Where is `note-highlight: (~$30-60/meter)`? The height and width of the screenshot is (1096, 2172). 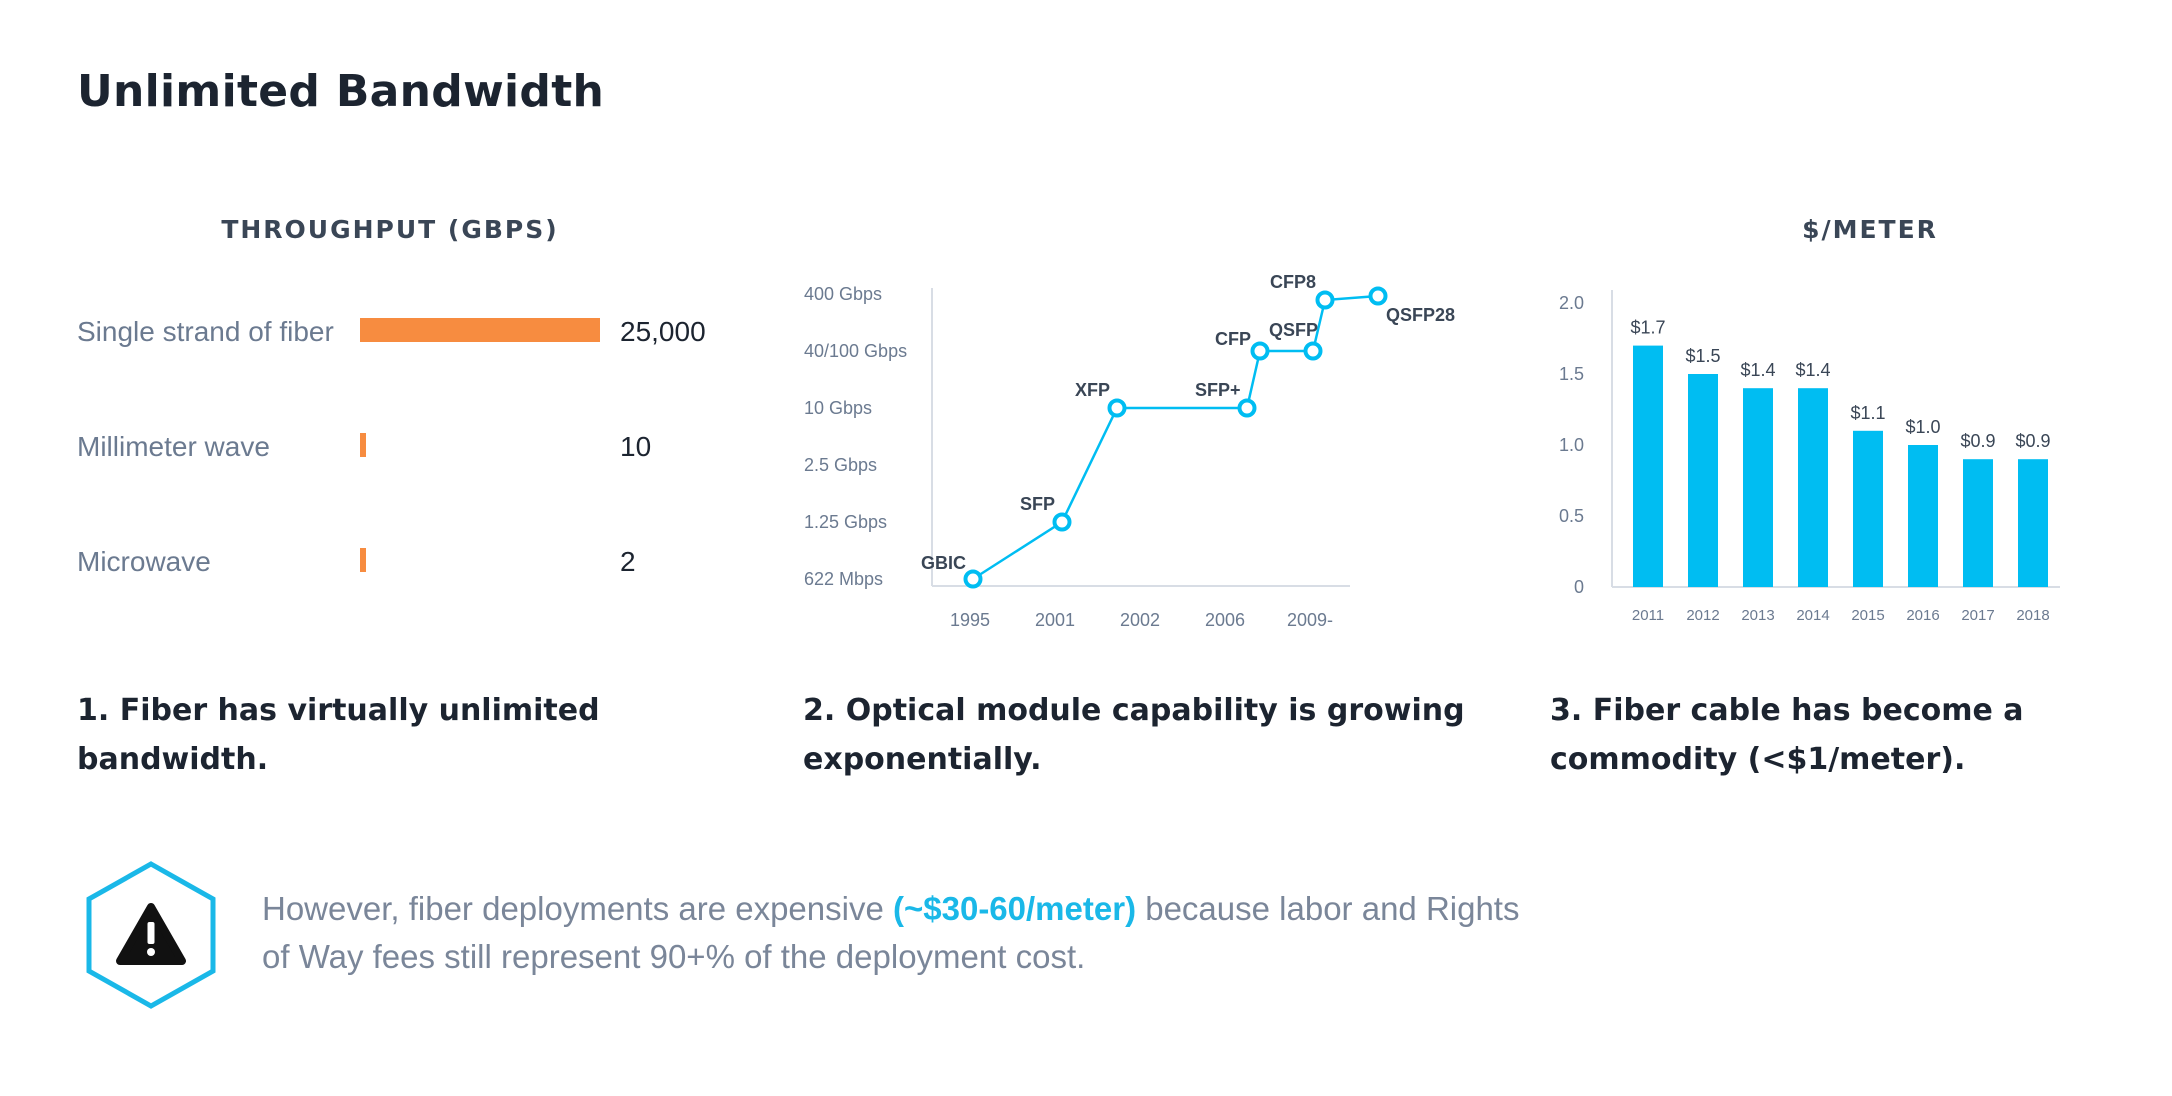
note-highlight: (~$30-60/meter) is located at coordinates (1015, 908).